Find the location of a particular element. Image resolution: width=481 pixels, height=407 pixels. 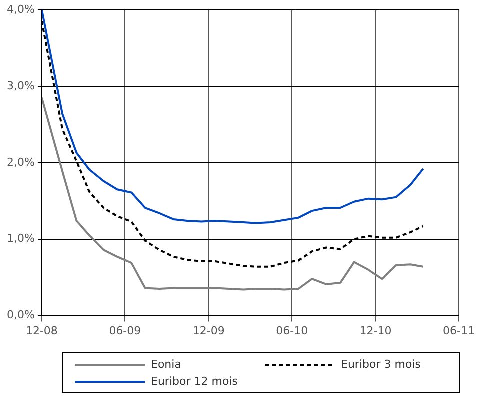

x-tick-label: 12-09 is located at coordinates (208, 331).